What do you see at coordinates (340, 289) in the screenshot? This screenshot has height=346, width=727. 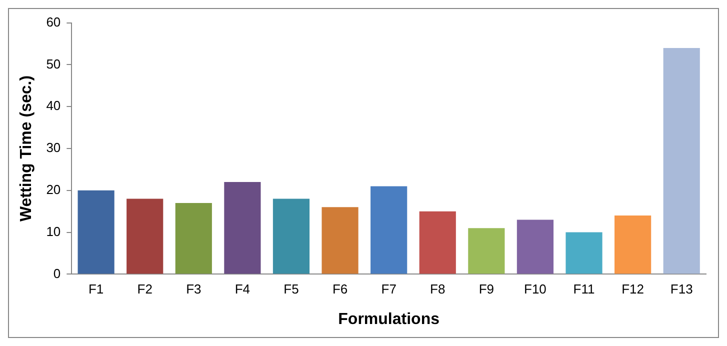 I see `x-tick-label: F6` at bounding box center [340, 289].